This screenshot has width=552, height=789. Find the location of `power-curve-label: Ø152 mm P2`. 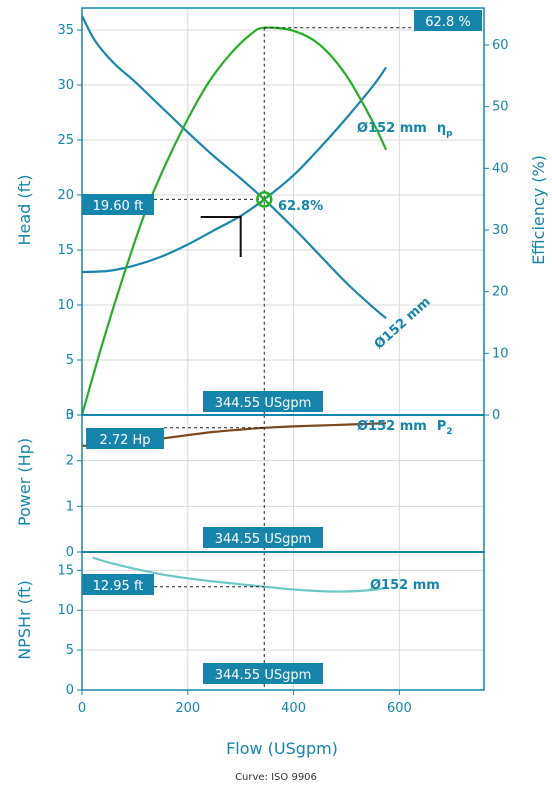

power-curve-label: Ø152 mm P2 is located at coordinates (405, 428).